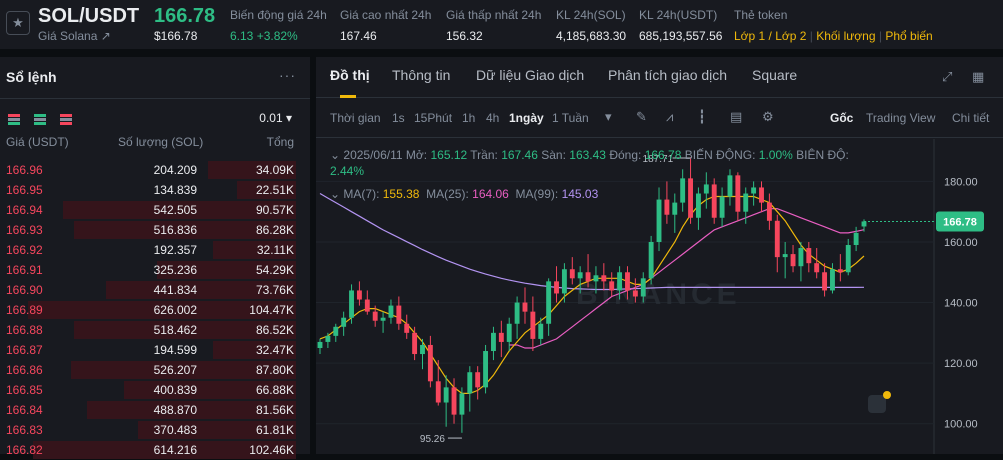  What do you see at coordinates (526, 118) in the screenshot?
I see `interval-1d: 1ngày` at bounding box center [526, 118].